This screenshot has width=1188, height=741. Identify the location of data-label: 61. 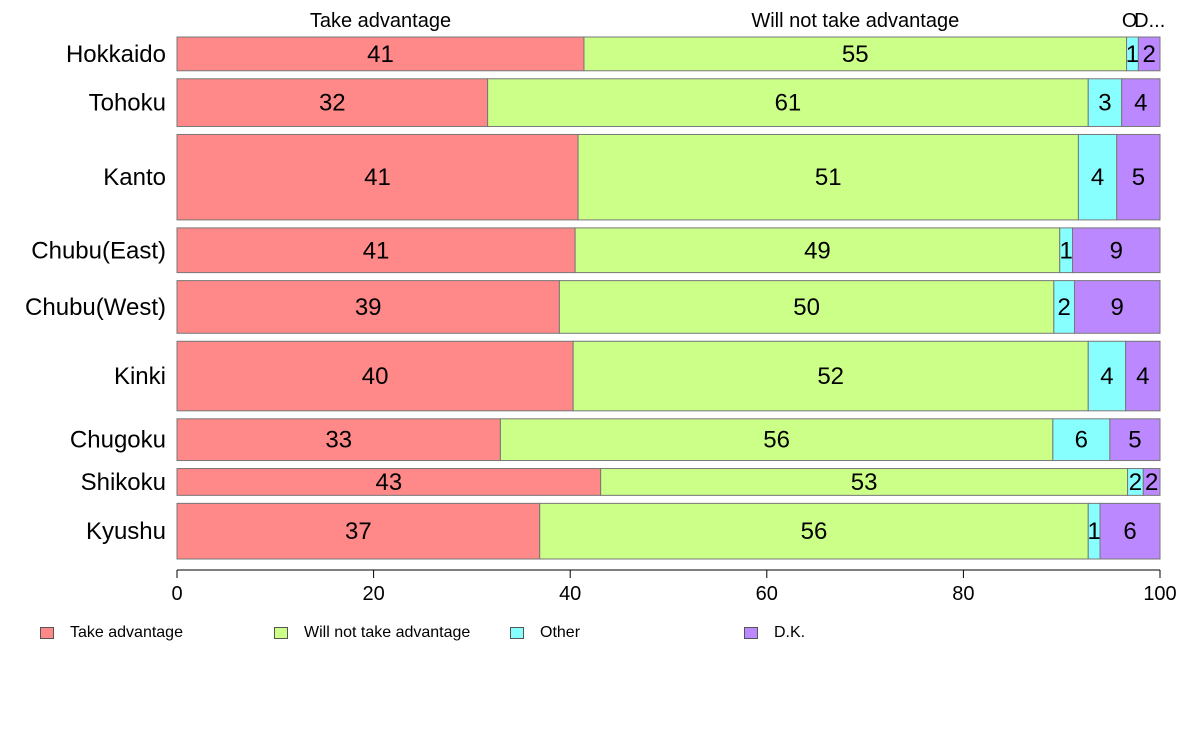
(788, 103).